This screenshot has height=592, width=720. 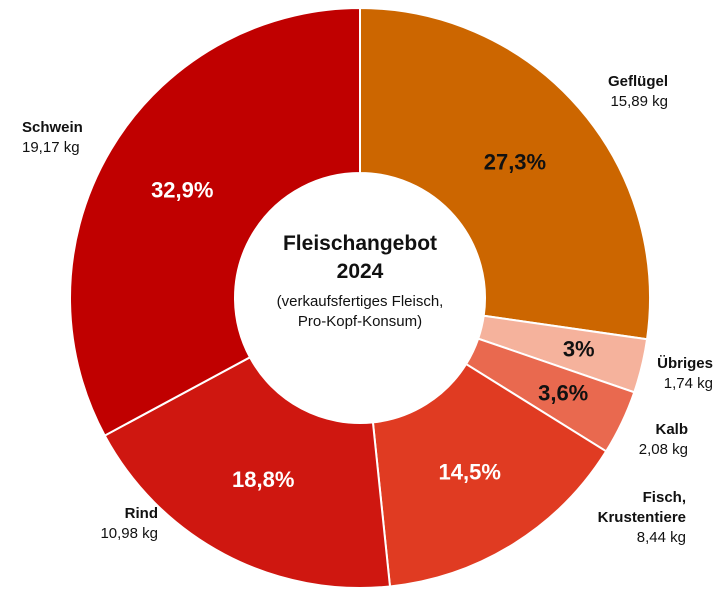 I want to click on amount-label: 8,44 kg, so click(x=661, y=537).